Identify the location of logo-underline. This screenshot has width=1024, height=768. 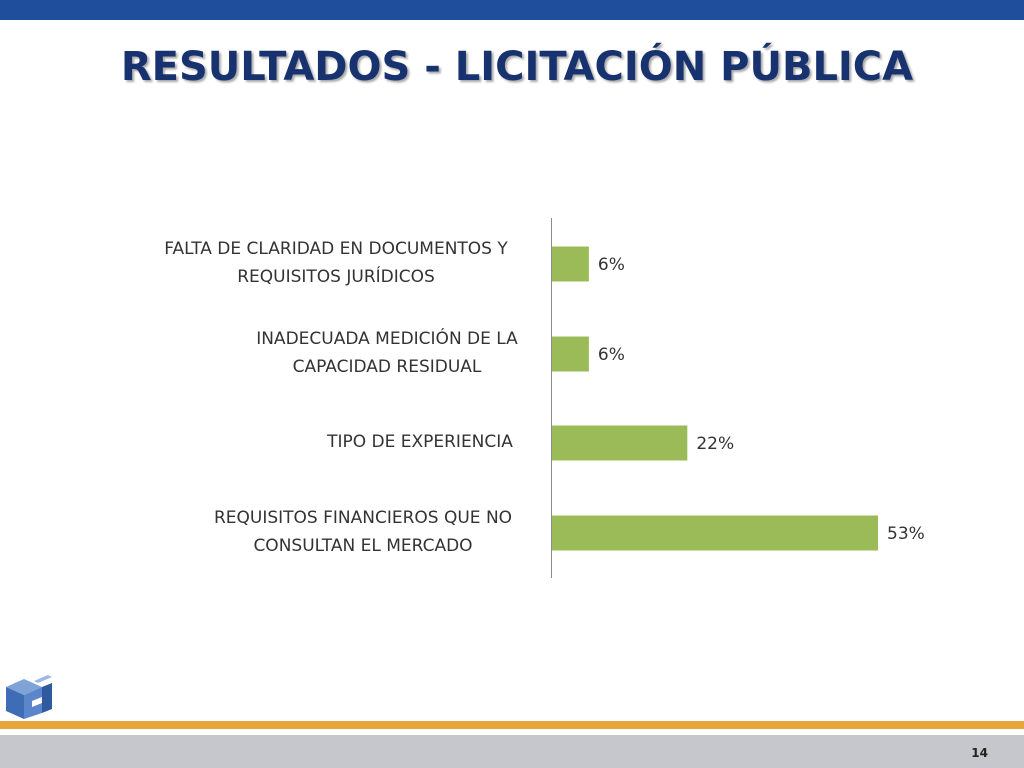
(30, 720).